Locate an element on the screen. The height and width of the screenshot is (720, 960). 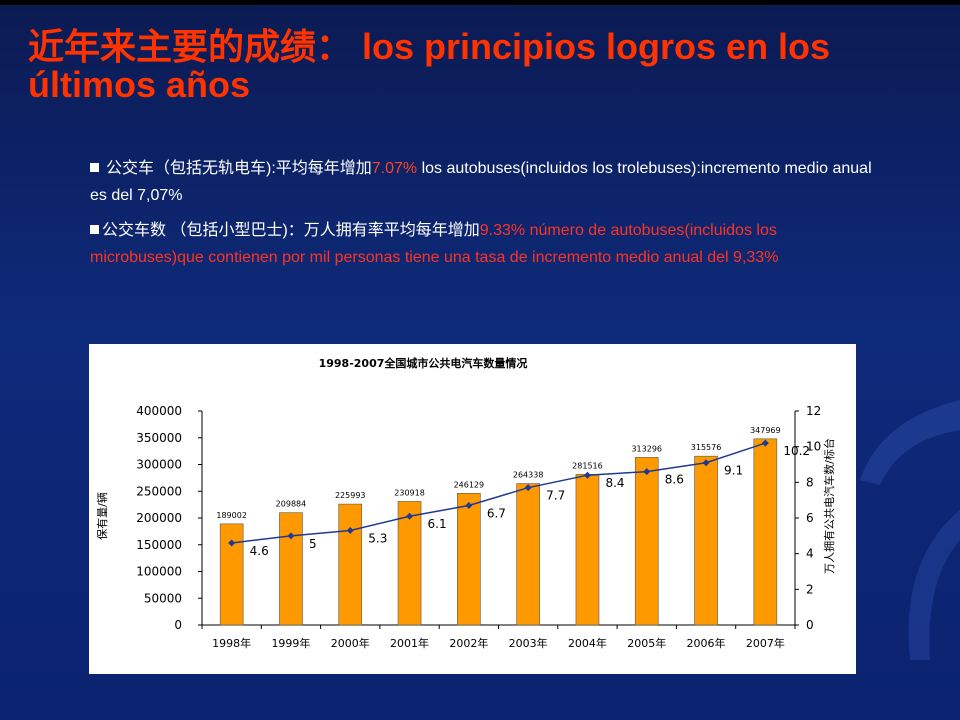
line-series-path is located at coordinates (498, 493).